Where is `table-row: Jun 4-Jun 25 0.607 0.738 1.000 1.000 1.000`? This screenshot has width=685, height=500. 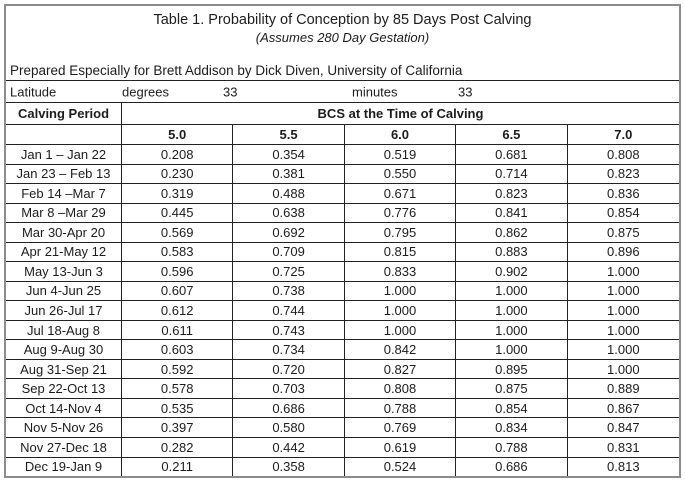
table-row: Jun 4-Jun 25 0.607 0.738 1.000 1.000 1.000 is located at coordinates (342, 291).